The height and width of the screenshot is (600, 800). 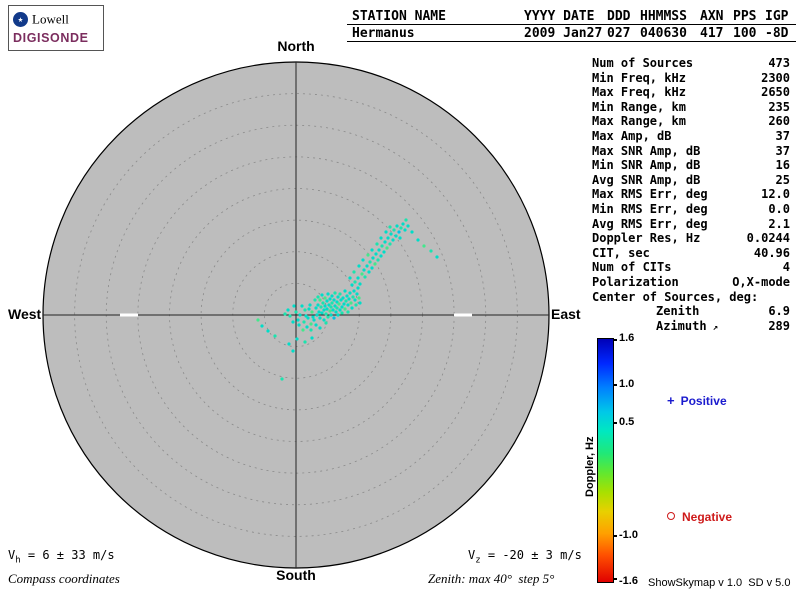 What do you see at coordinates (559, 16) in the screenshot?
I see `header-label: YYYY DATE` at bounding box center [559, 16].